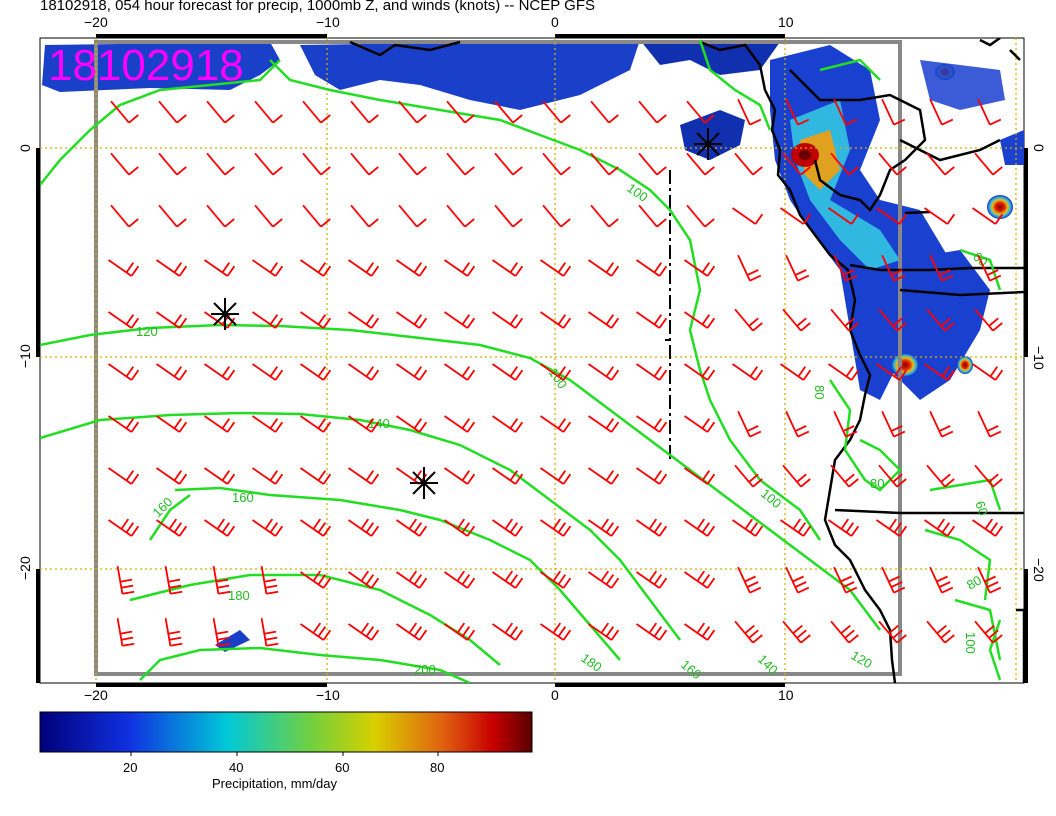 The width and height of the screenshot is (1056, 816). Describe the element at coordinates (239, 595) in the screenshot. I see `contour-label: 180` at that location.